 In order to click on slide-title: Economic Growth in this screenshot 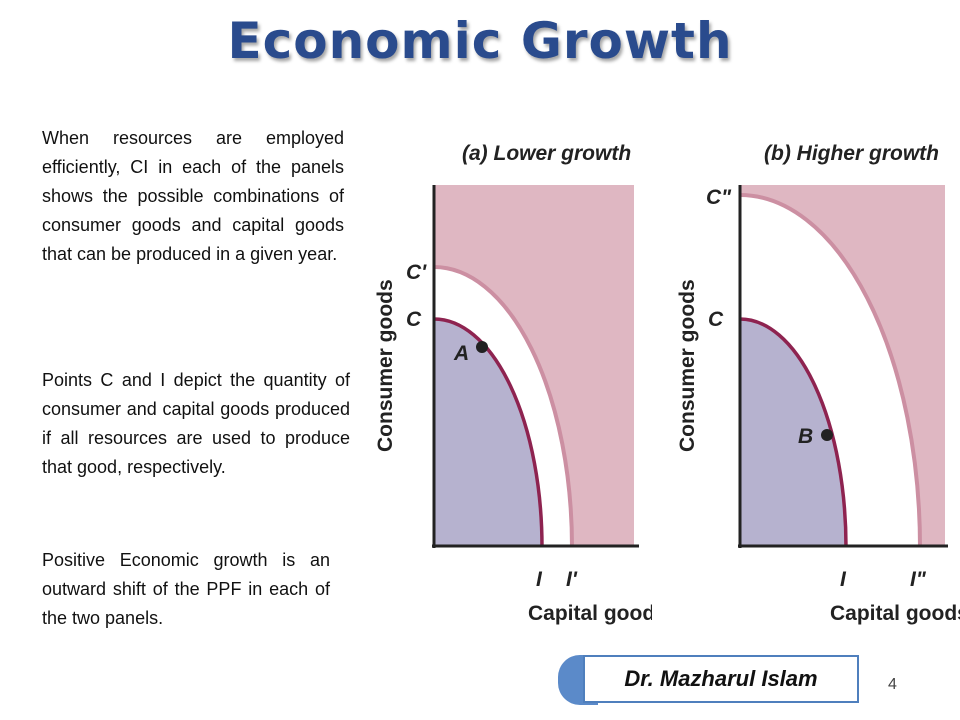, I will do `click(480, 41)`.